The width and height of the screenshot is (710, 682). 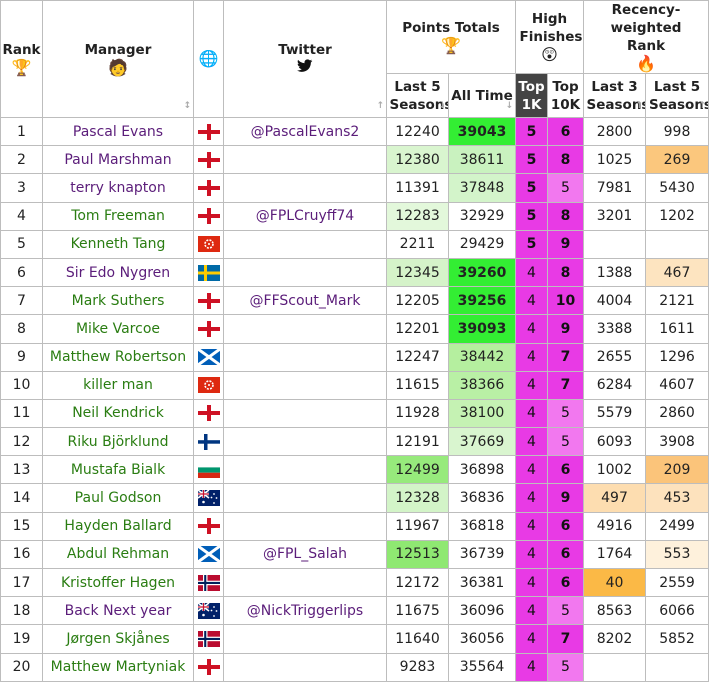 What do you see at coordinates (677, 188) in the screenshot?
I see `last5-rank-cell: 5430` at bounding box center [677, 188].